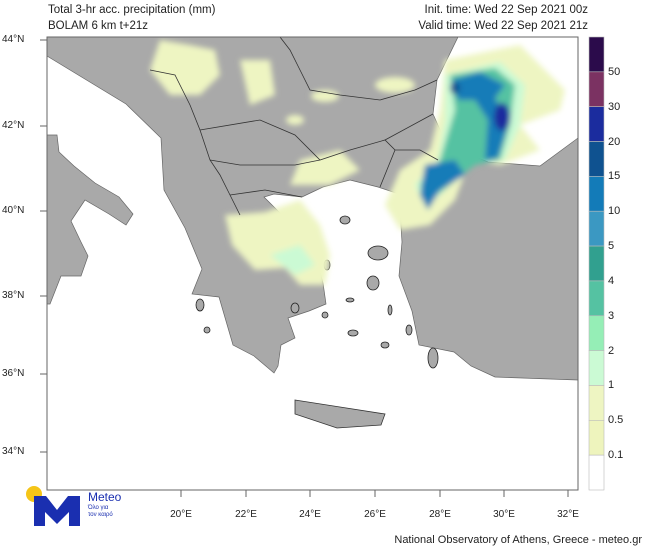 This screenshot has width=650, height=555. Describe the element at coordinates (317, 292) in the screenshot. I see `aegean-islands` at that location.